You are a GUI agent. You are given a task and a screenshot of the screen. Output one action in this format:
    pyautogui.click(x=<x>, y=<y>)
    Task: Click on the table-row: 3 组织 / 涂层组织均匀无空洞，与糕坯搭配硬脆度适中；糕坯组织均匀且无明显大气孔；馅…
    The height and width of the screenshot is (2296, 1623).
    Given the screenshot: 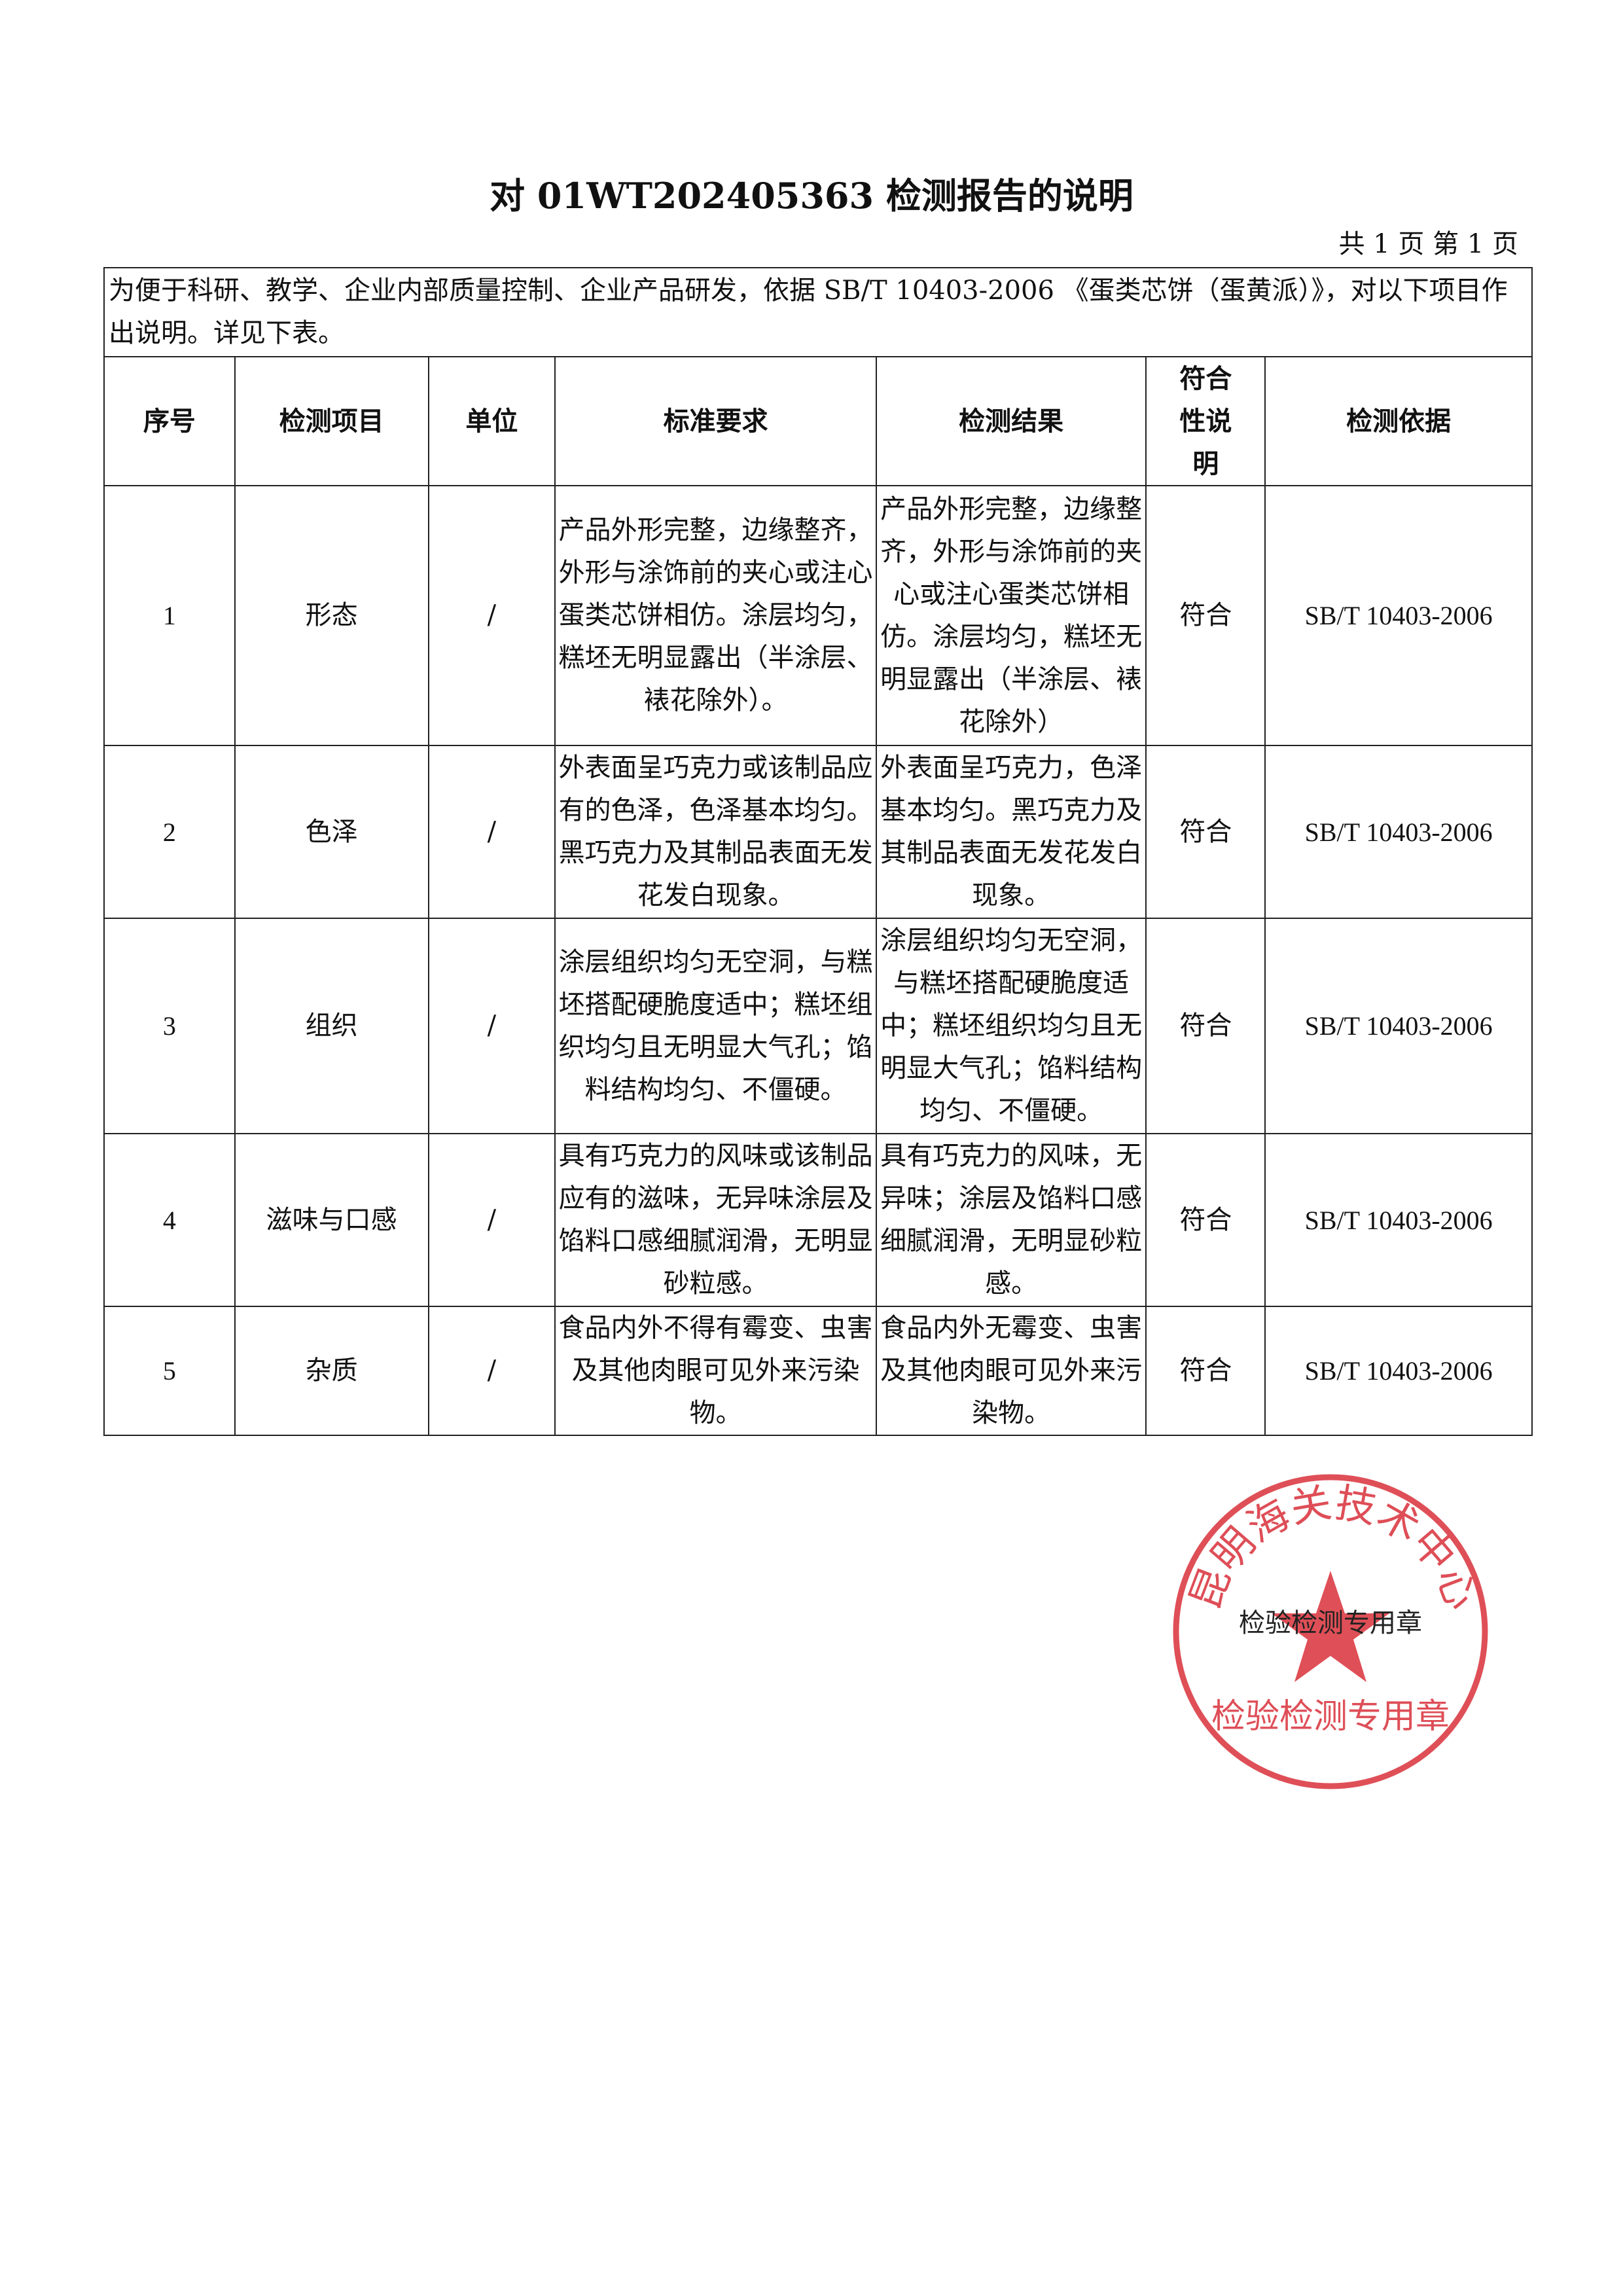 What is the action you would take?
    pyautogui.click(x=818, y=1026)
    